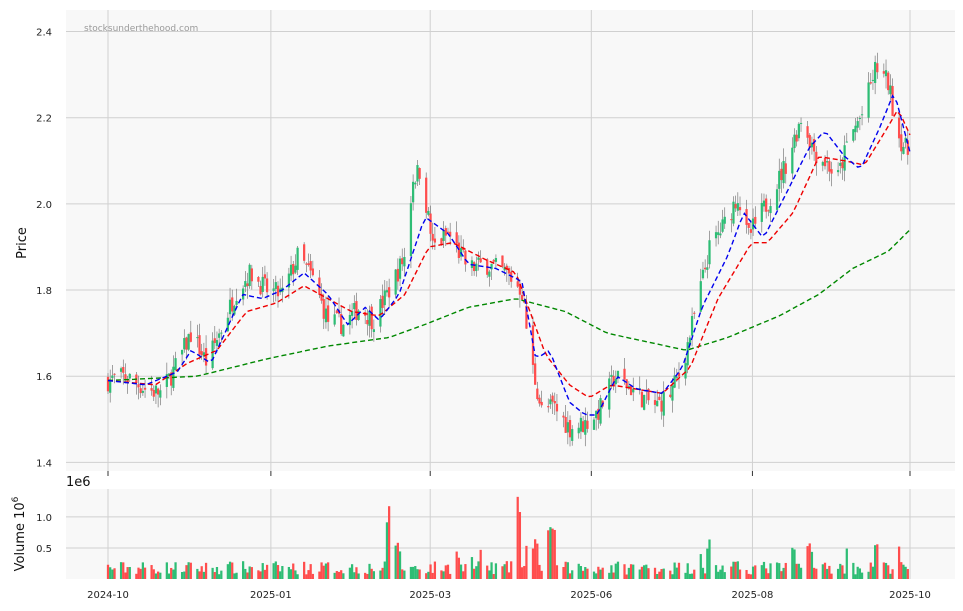 This screenshot has height=611, width=963. I want to click on volume-axis-title-base: Volume 10, so click(20, 536).